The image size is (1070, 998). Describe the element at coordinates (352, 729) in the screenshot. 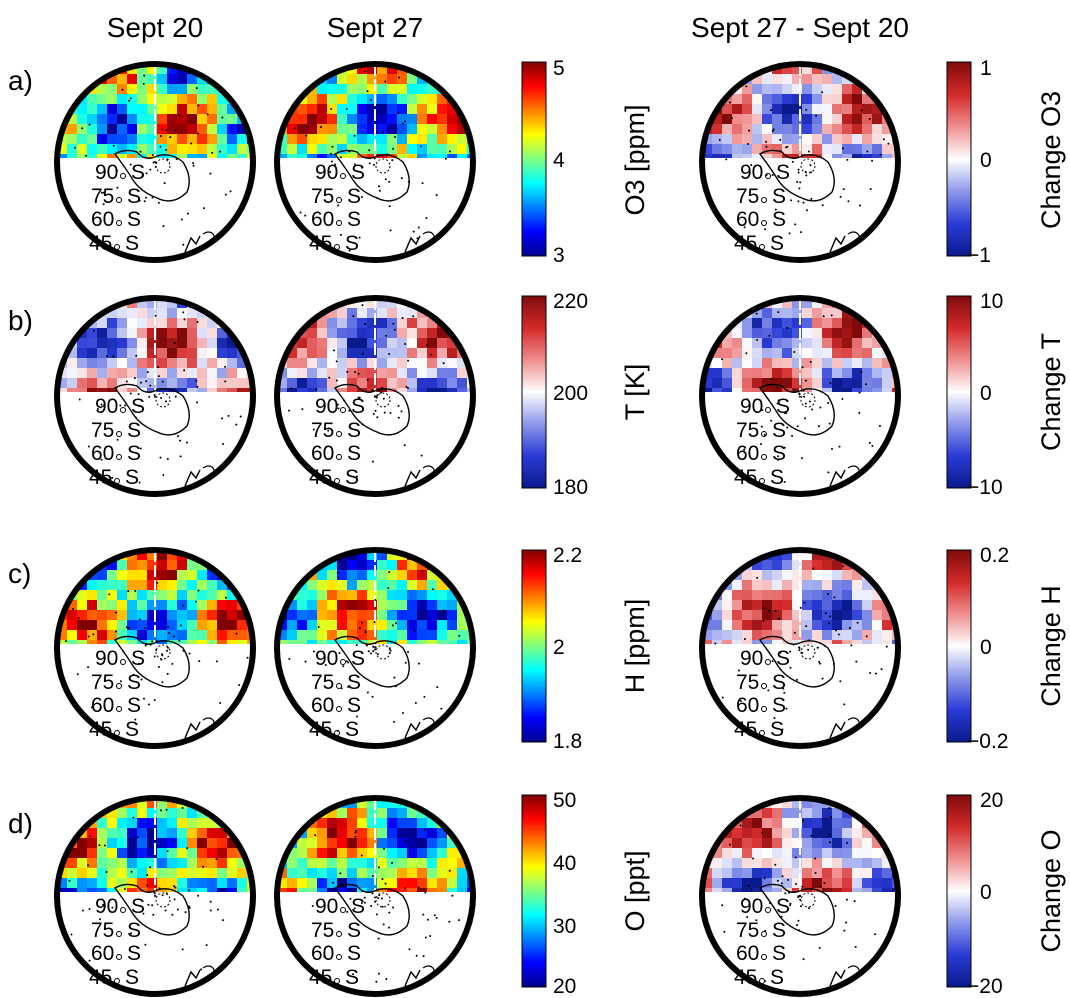

I see `lat-label-s-h-sept27-3: S` at that location.